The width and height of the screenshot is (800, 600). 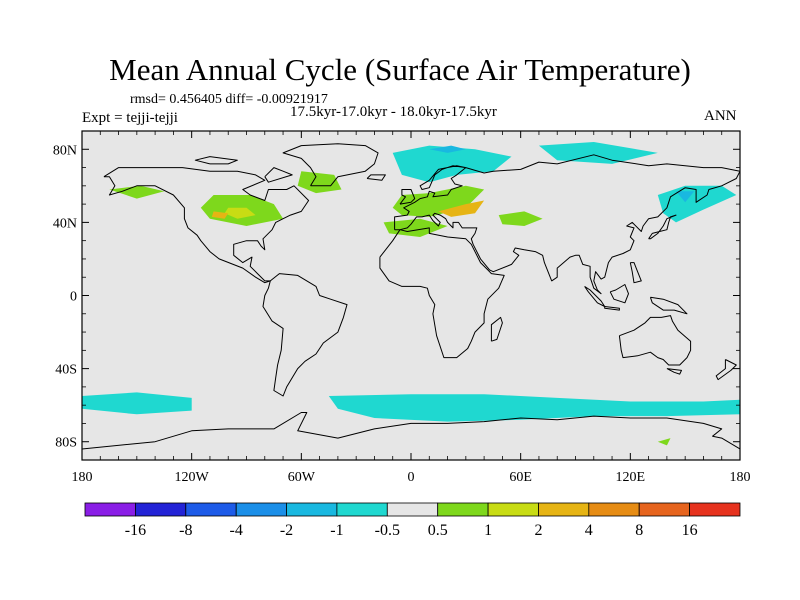 What do you see at coordinates (130, 118) in the screenshot?
I see `experiment-label: Expt = tejji-tejji` at bounding box center [130, 118].